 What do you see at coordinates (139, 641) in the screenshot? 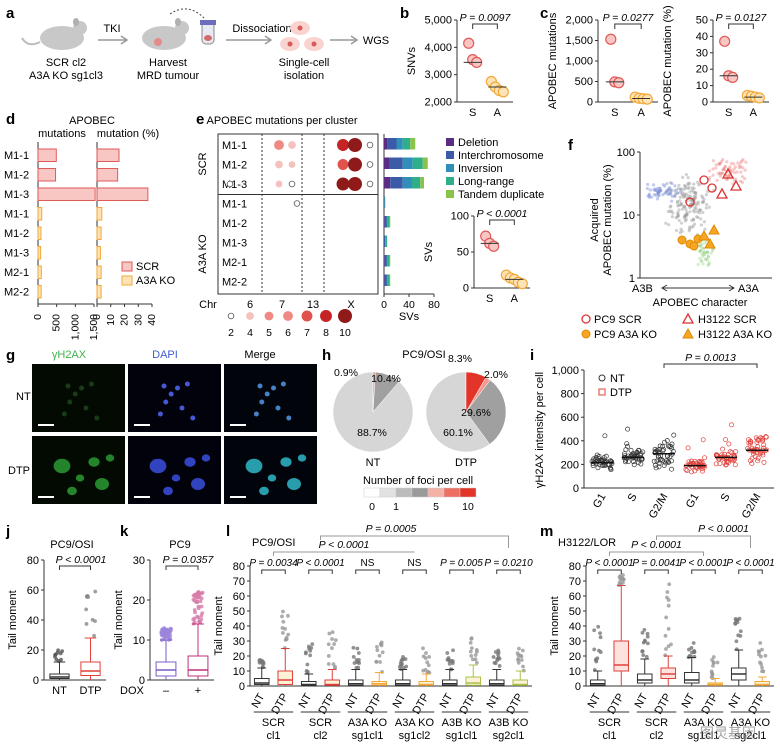
I see `y-tick-label: 10` at bounding box center [139, 641].